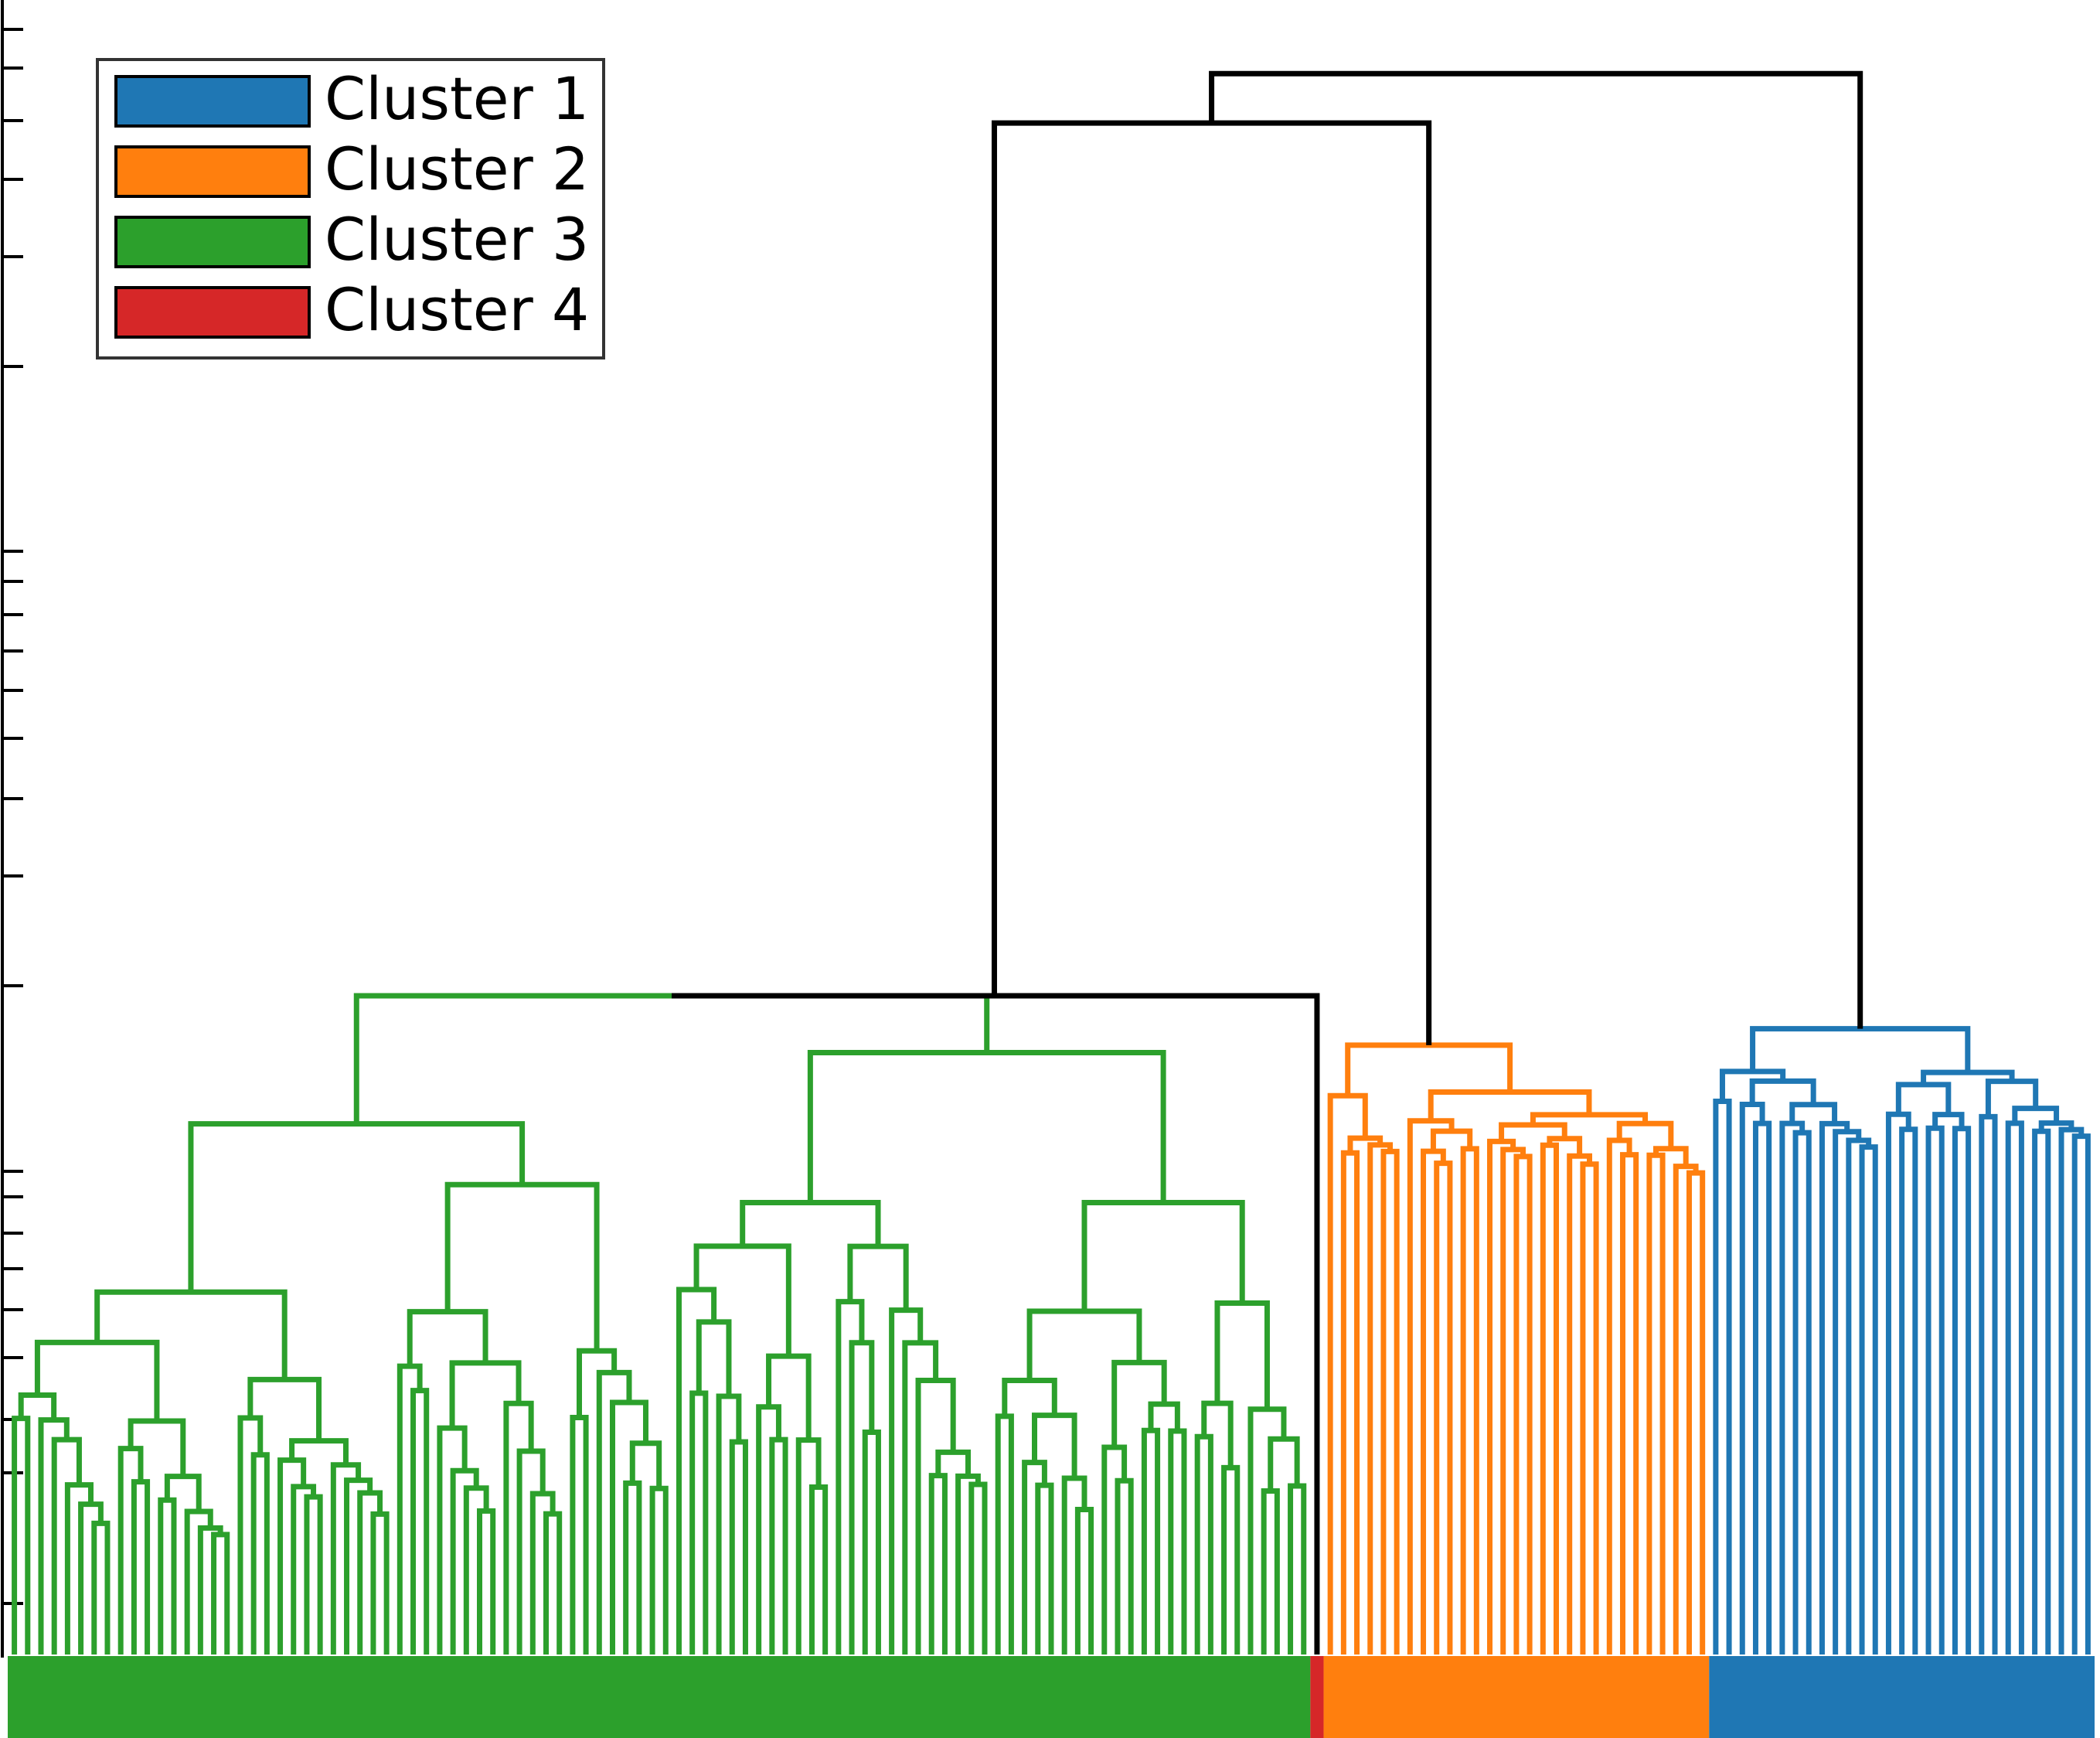 The height and width of the screenshot is (1738, 2100). I want to click on legend-label: Cluster 1, so click(457, 98).